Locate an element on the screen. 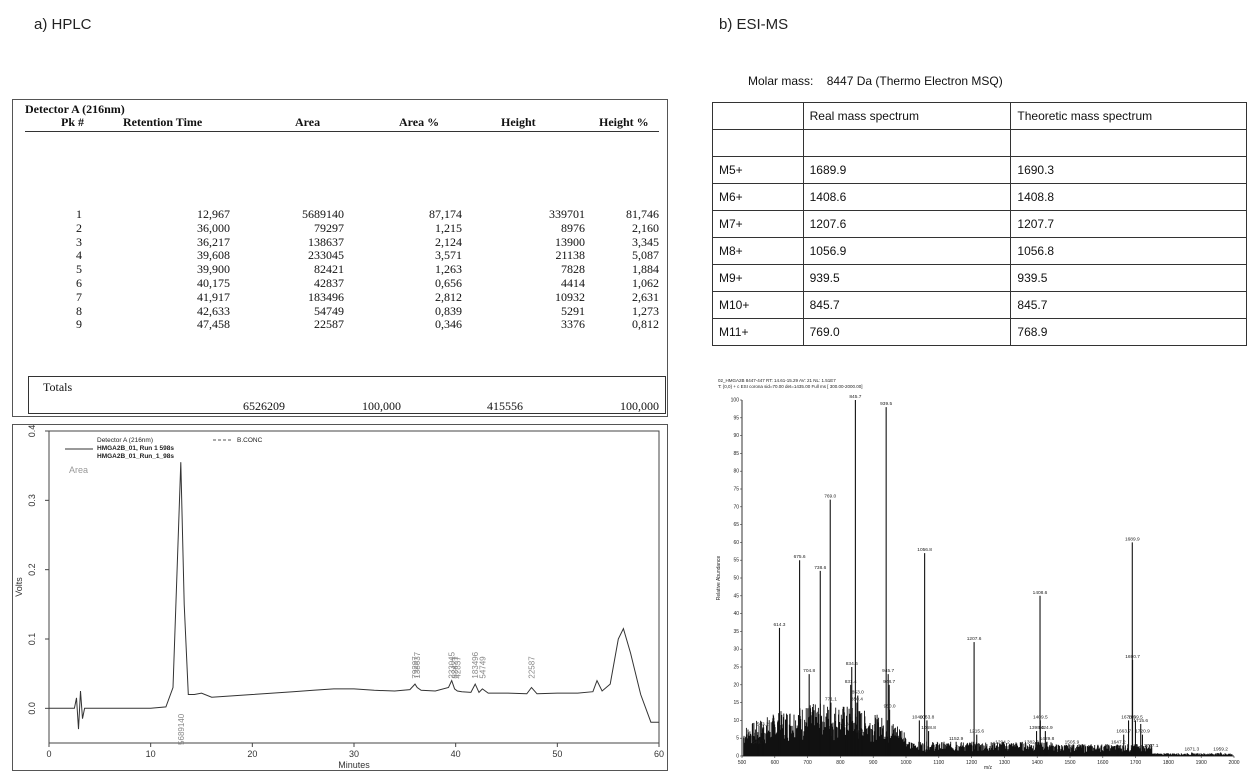 The image size is (1247, 771). x-tick-label: 1700 is located at coordinates (1135, 763).